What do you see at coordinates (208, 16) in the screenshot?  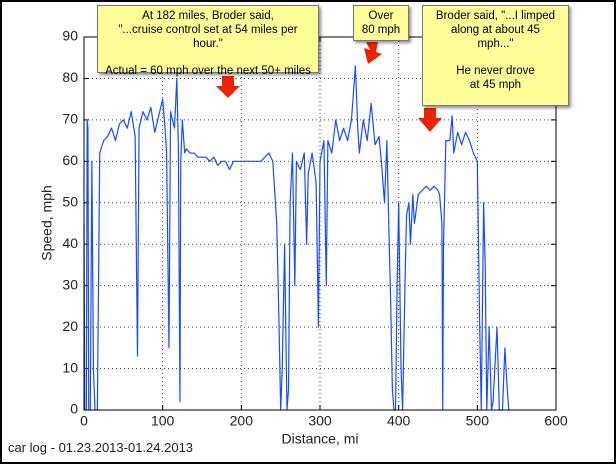 I see `annotation-line: At 182 miles, Broder said,` at bounding box center [208, 16].